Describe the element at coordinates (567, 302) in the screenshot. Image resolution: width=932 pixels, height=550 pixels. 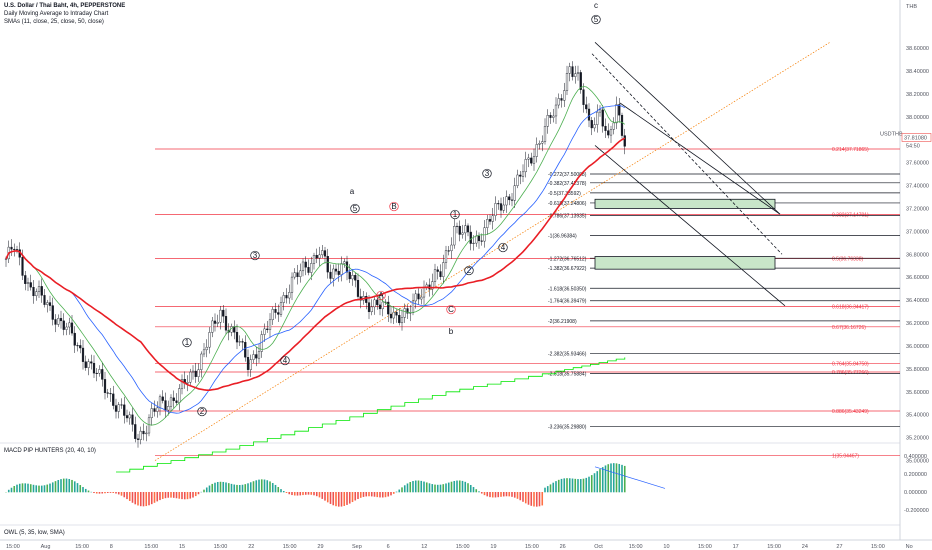
I see `fib-label-black: -1.764(36.39479)` at that location.